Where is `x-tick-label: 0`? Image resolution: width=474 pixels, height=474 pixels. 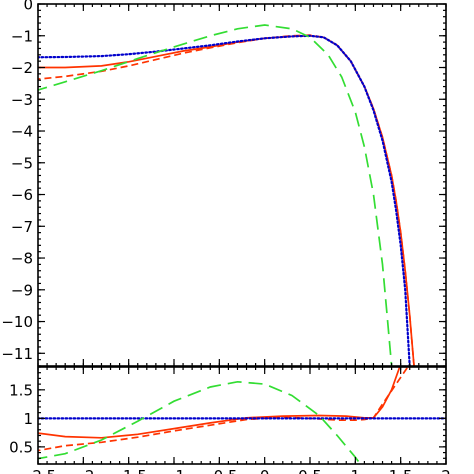 x-tick-label: 0 is located at coordinates (265, 470).